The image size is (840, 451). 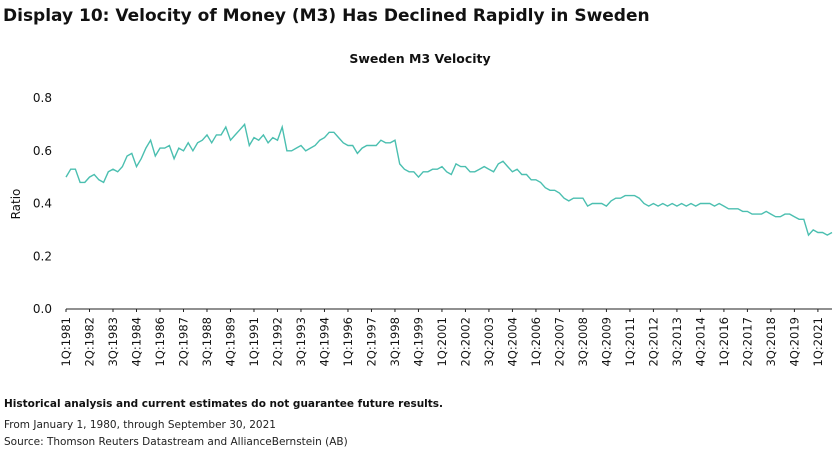 I want to click on x-tick-label: 3Q:1993, so click(x=301, y=342).